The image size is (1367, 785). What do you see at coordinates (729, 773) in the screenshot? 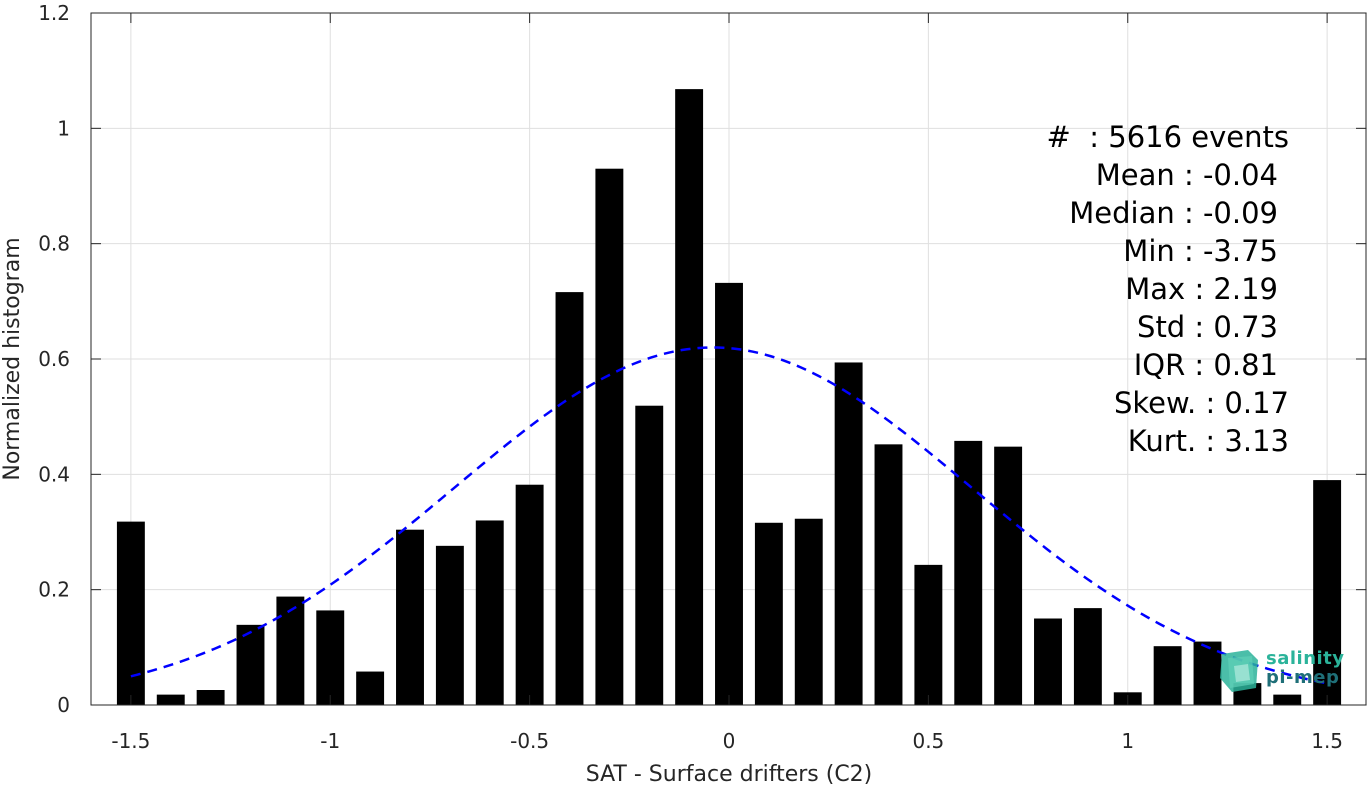
I see `x-axis-label: SAT - Surface drifters (C2)` at bounding box center [729, 773].